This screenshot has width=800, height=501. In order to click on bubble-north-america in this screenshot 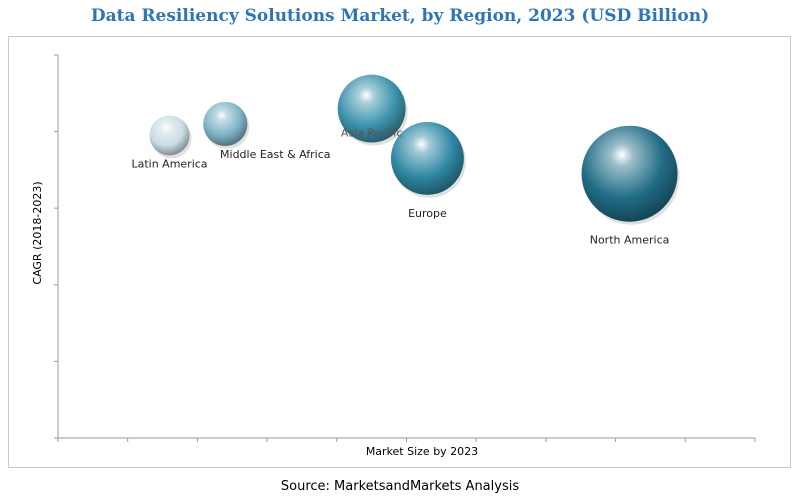, I will do `click(629, 173)`.